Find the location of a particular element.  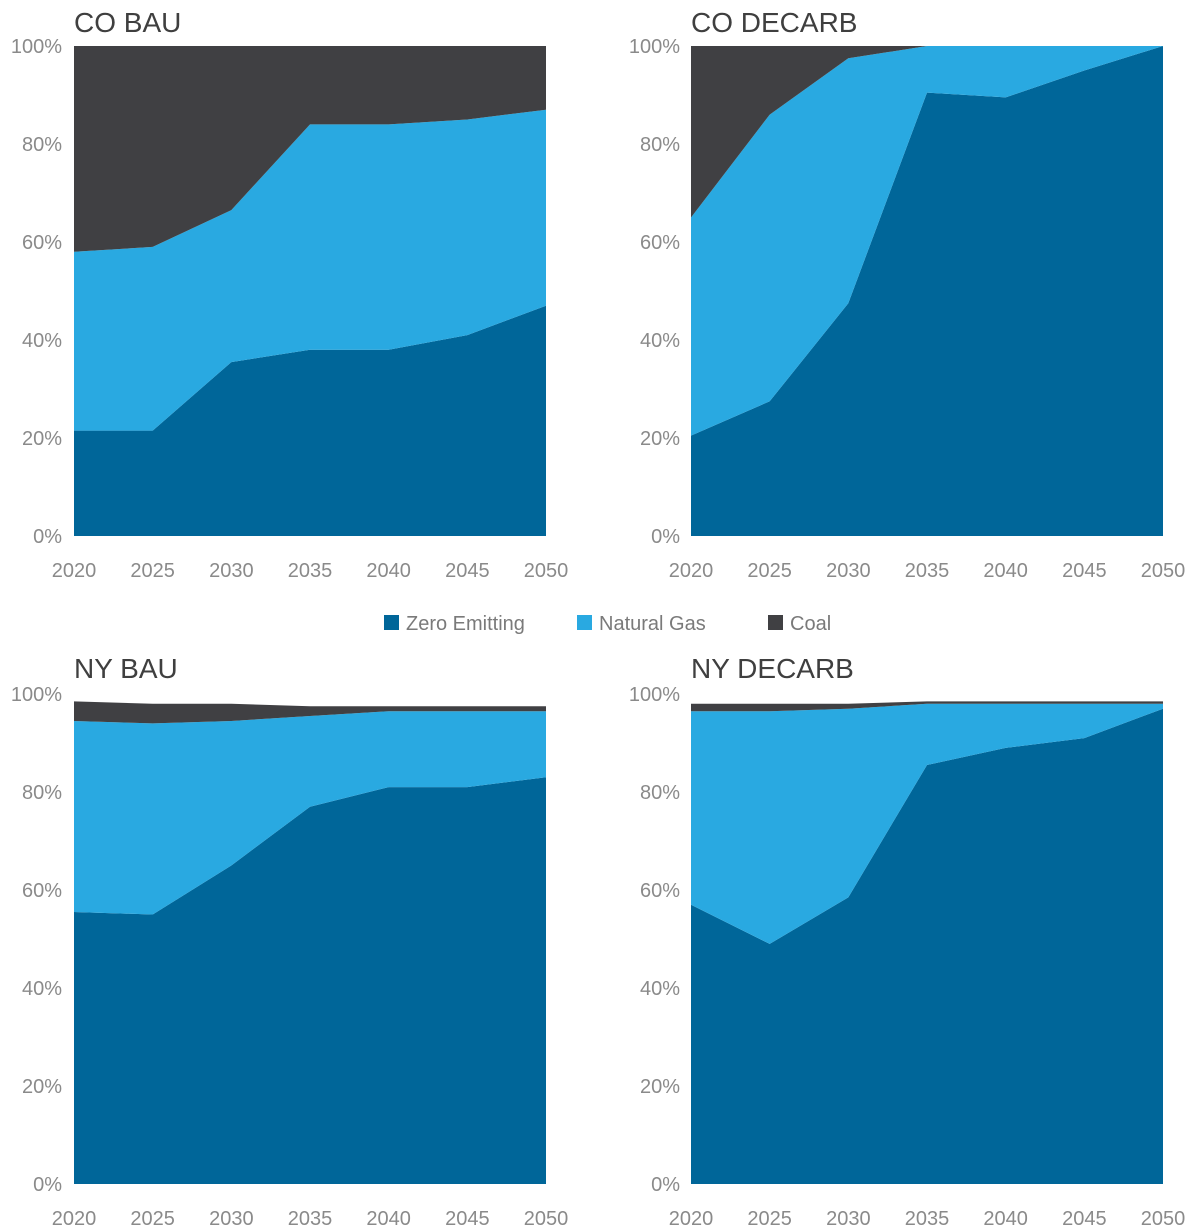

legend-item-zero-emitting: Zero Emitting is located at coordinates (454, 624).